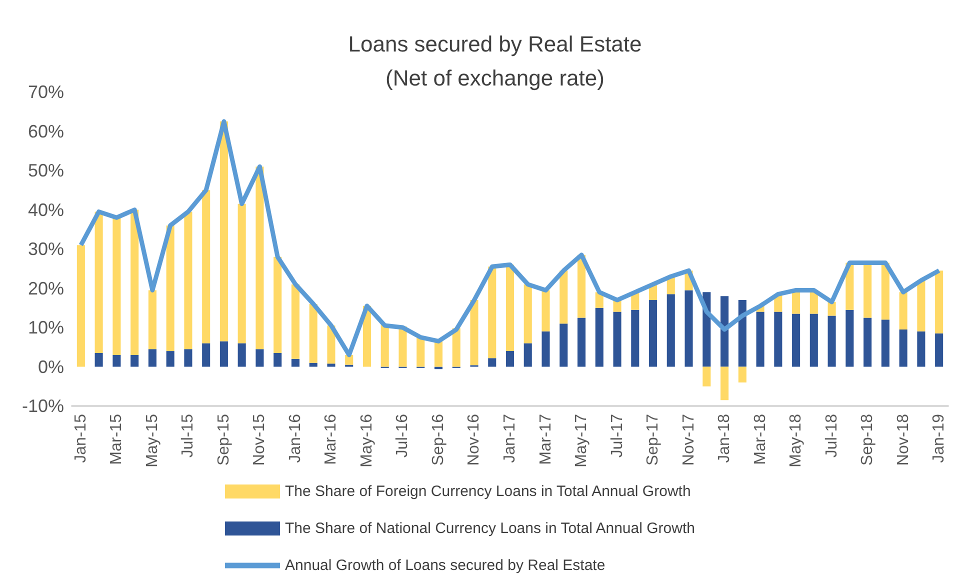 This screenshot has height=578, width=960. Describe the element at coordinates (259, 440) in the screenshot. I see `x-tick-label: Nov-15` at that location.